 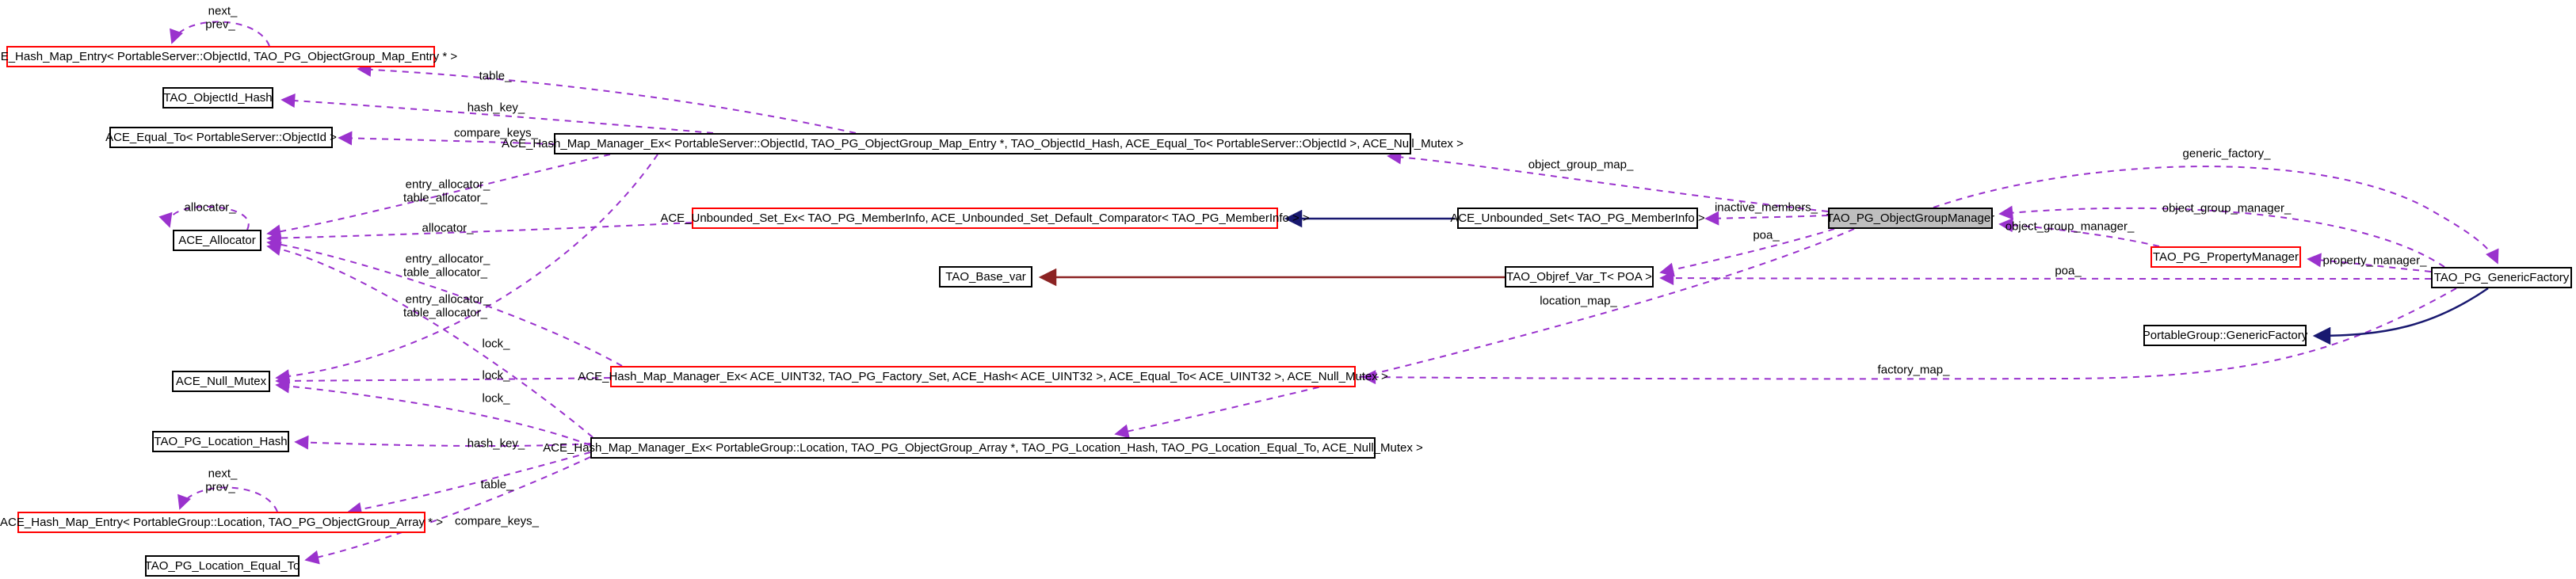 I want to click on edge-table-top, so click(x=607, y=98).